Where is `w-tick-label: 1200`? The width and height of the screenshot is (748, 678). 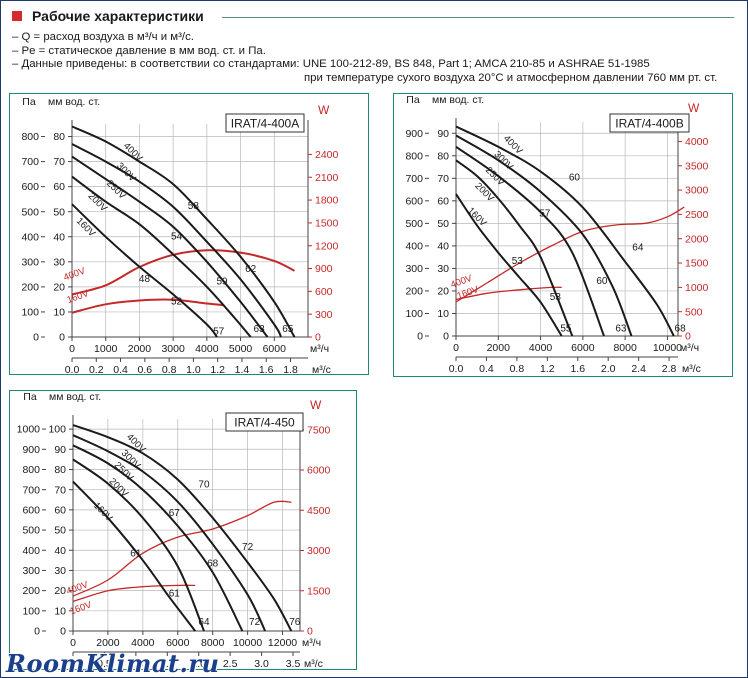 w-tick-label: 1200 is located at coordinates (327, 246).